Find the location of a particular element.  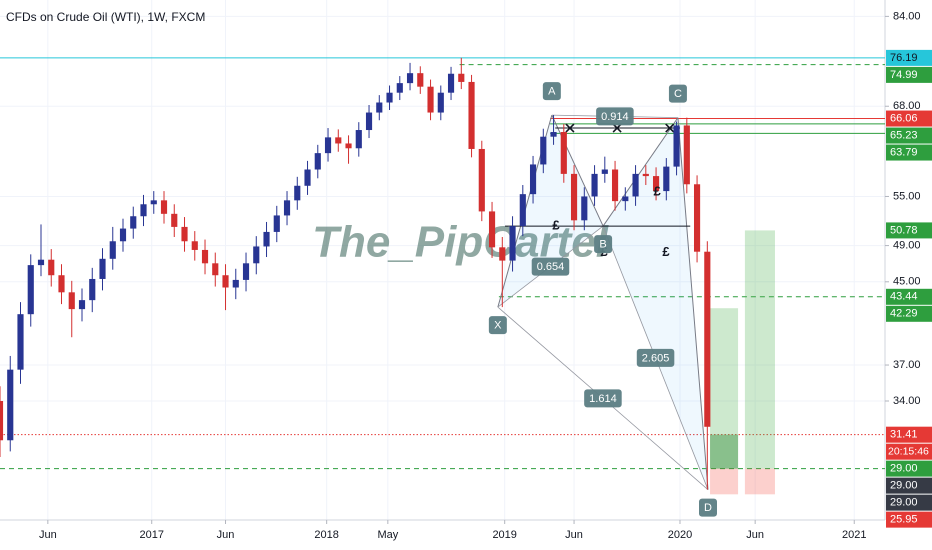

price-label: 66.06 is located at coordinates (904, 118).